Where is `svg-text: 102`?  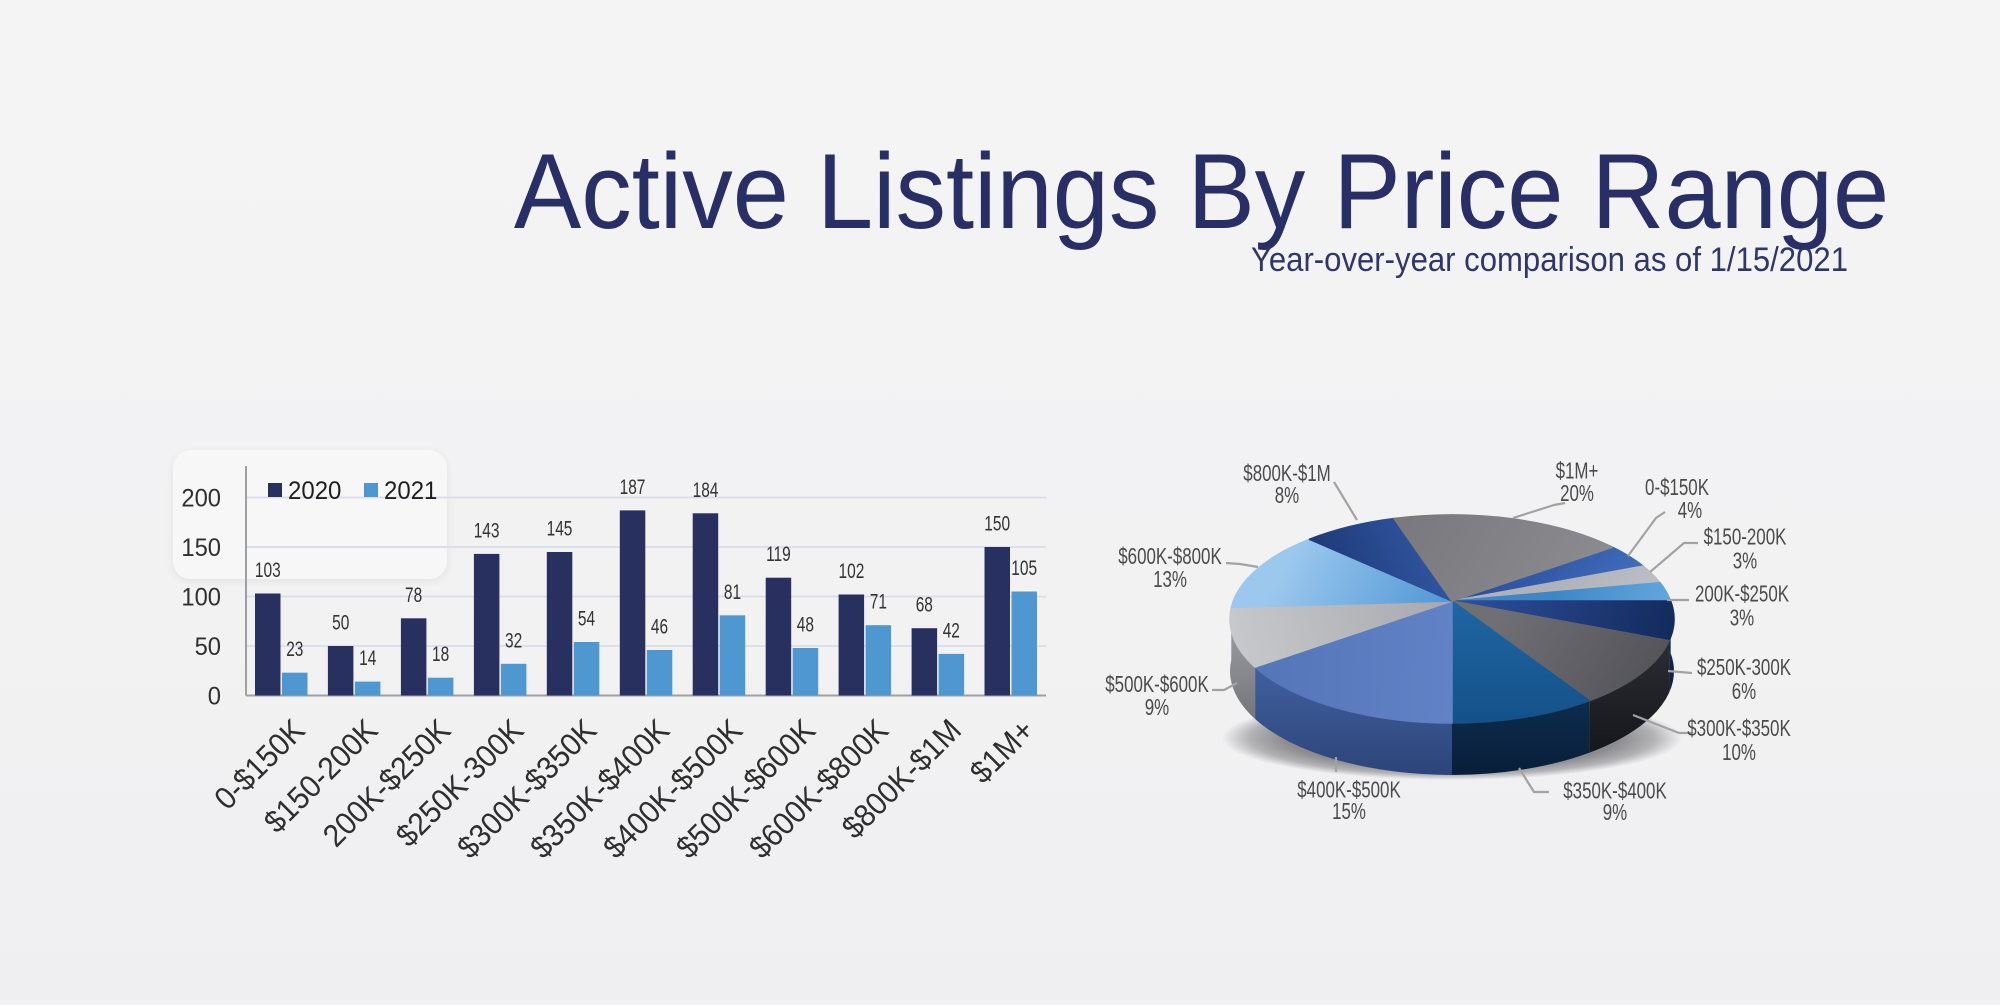 svg-text: 102 is located at coordinates (851, 570).